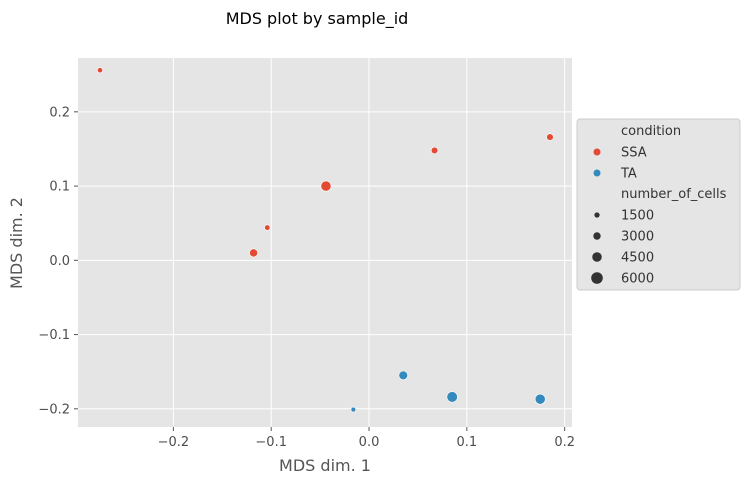 This screenshot has height=484, width=749. I want to click on y-tick-label: −0.1, so click(54, 335).